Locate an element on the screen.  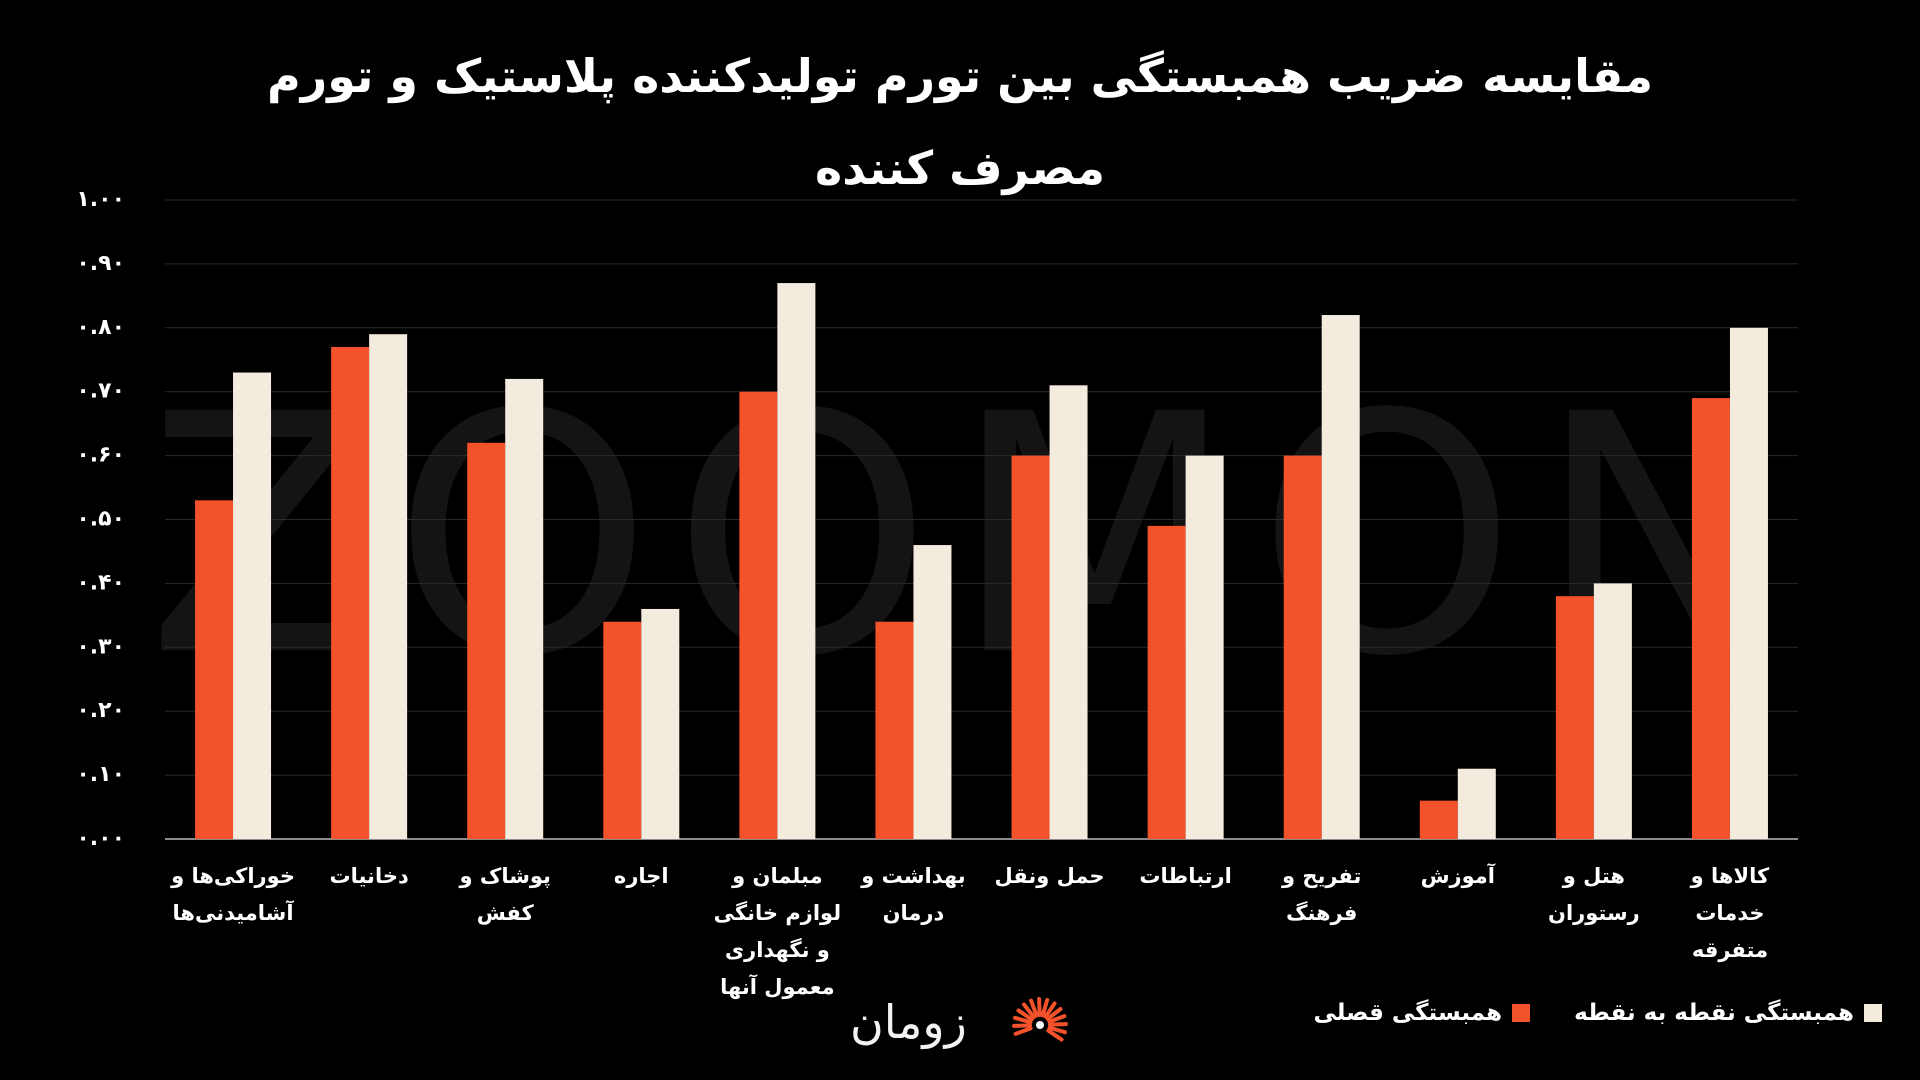
x-tick-label: بهداشت و درمان is located at coordinates (913, 894).